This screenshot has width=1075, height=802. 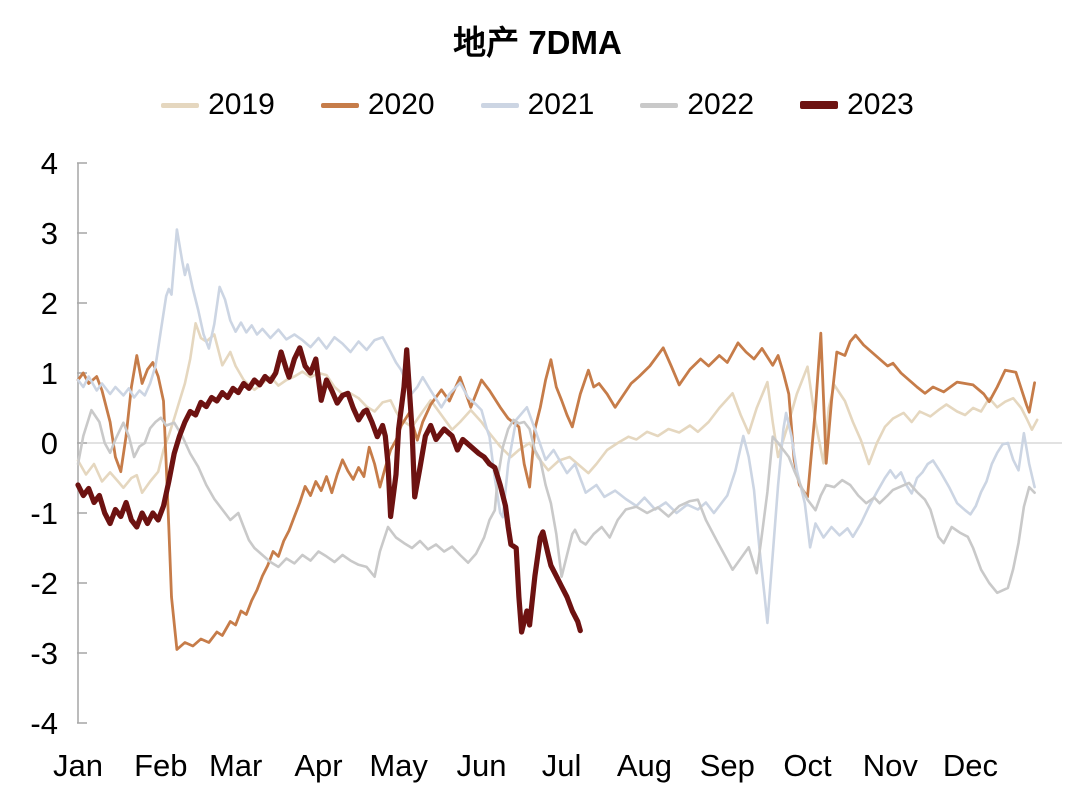 What do you see at coordinates (561, 104) in the screenshot?
I see `legend-label: 2021` at bounding box center [561, 104].